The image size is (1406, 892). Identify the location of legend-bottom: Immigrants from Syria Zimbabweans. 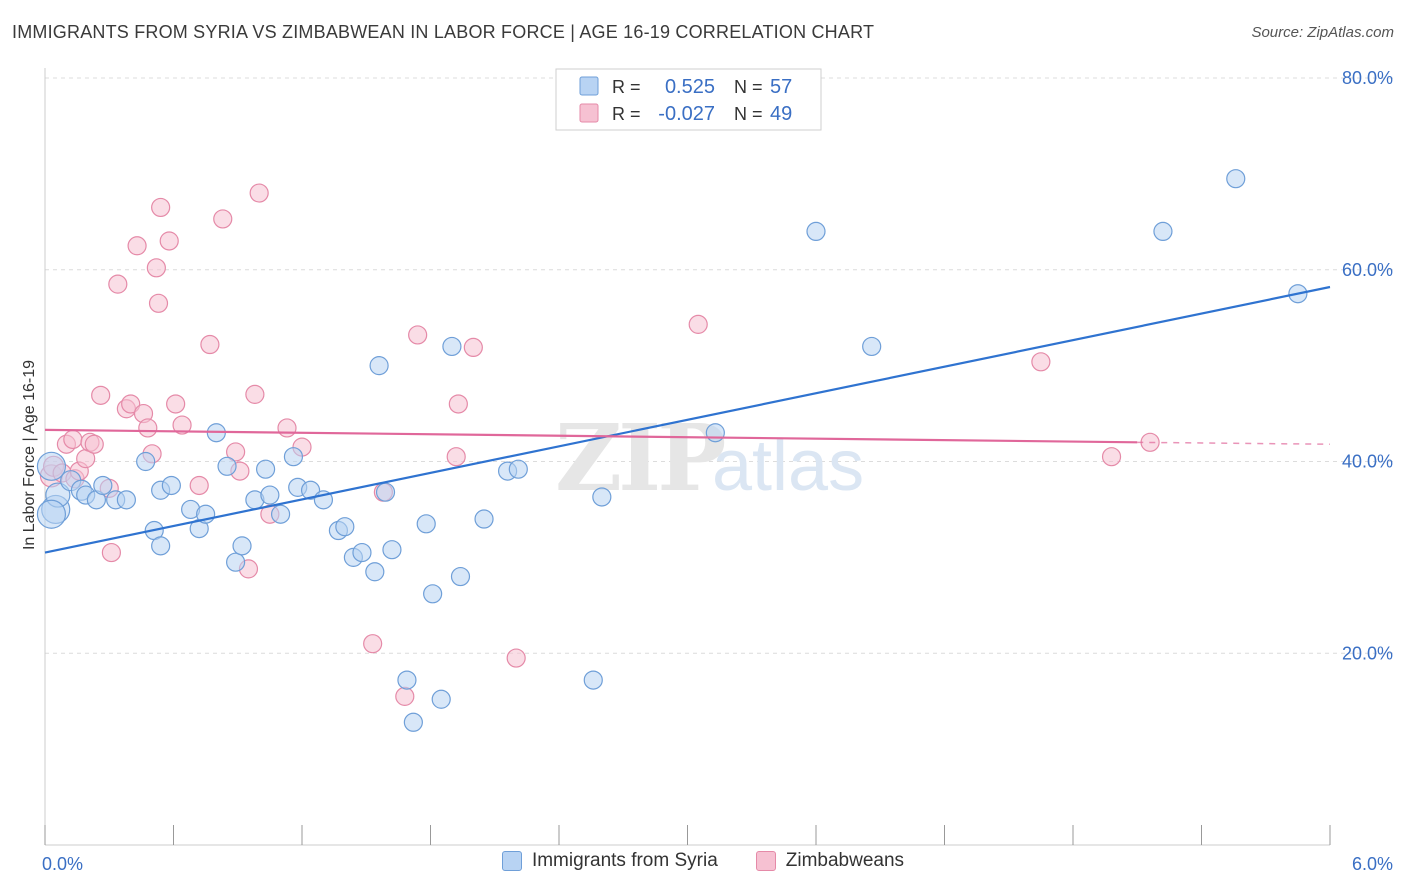
(703, 861).